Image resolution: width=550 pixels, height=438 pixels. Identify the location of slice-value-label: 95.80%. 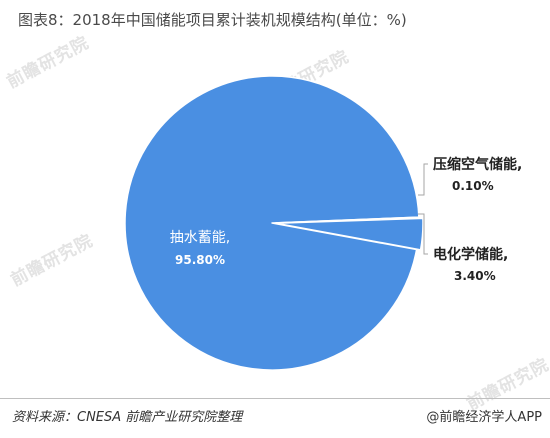
(200, 260).